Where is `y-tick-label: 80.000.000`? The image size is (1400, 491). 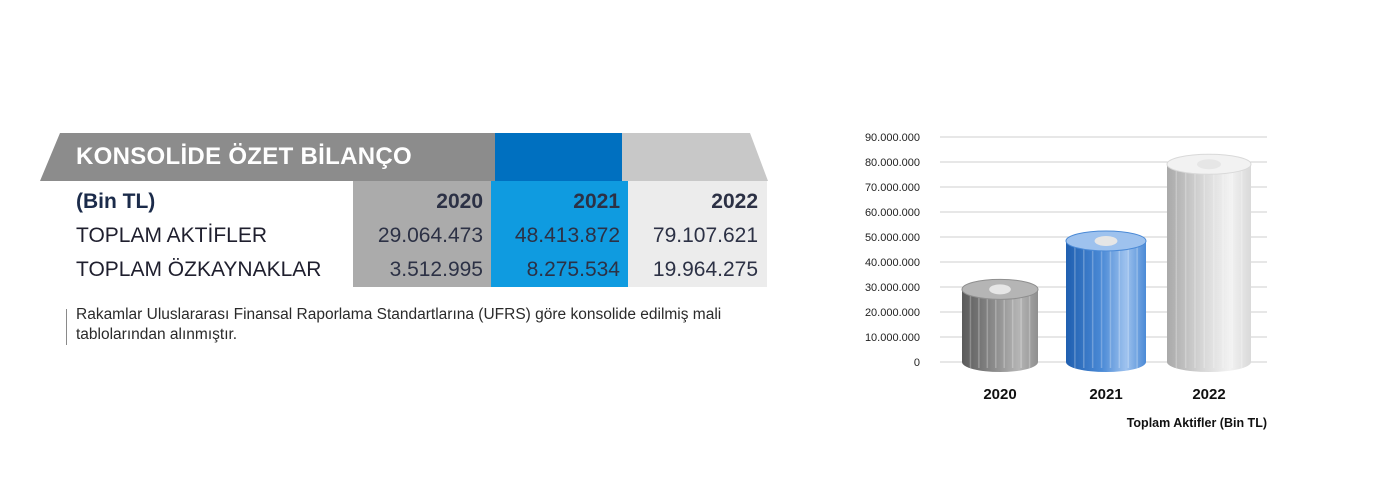 y-tick-label: 80.000.000 is located at coordinates (892, 163).